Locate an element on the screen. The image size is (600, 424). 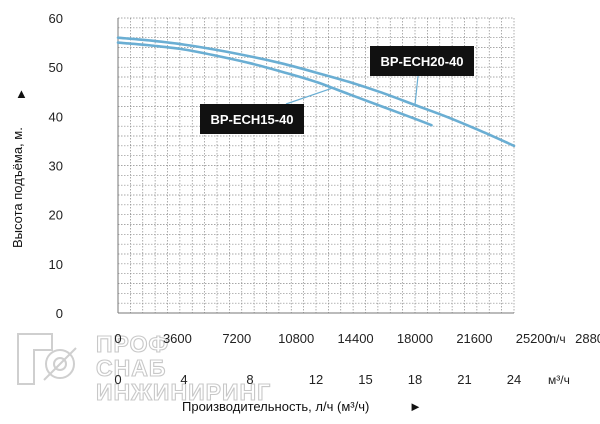
y-tick-label: 20 is located at coordinates (56, 215).